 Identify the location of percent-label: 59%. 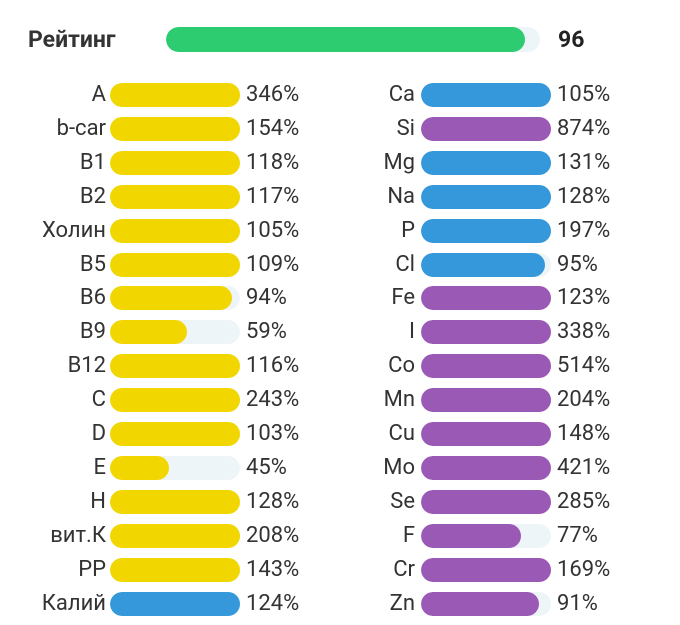
(266, 332).